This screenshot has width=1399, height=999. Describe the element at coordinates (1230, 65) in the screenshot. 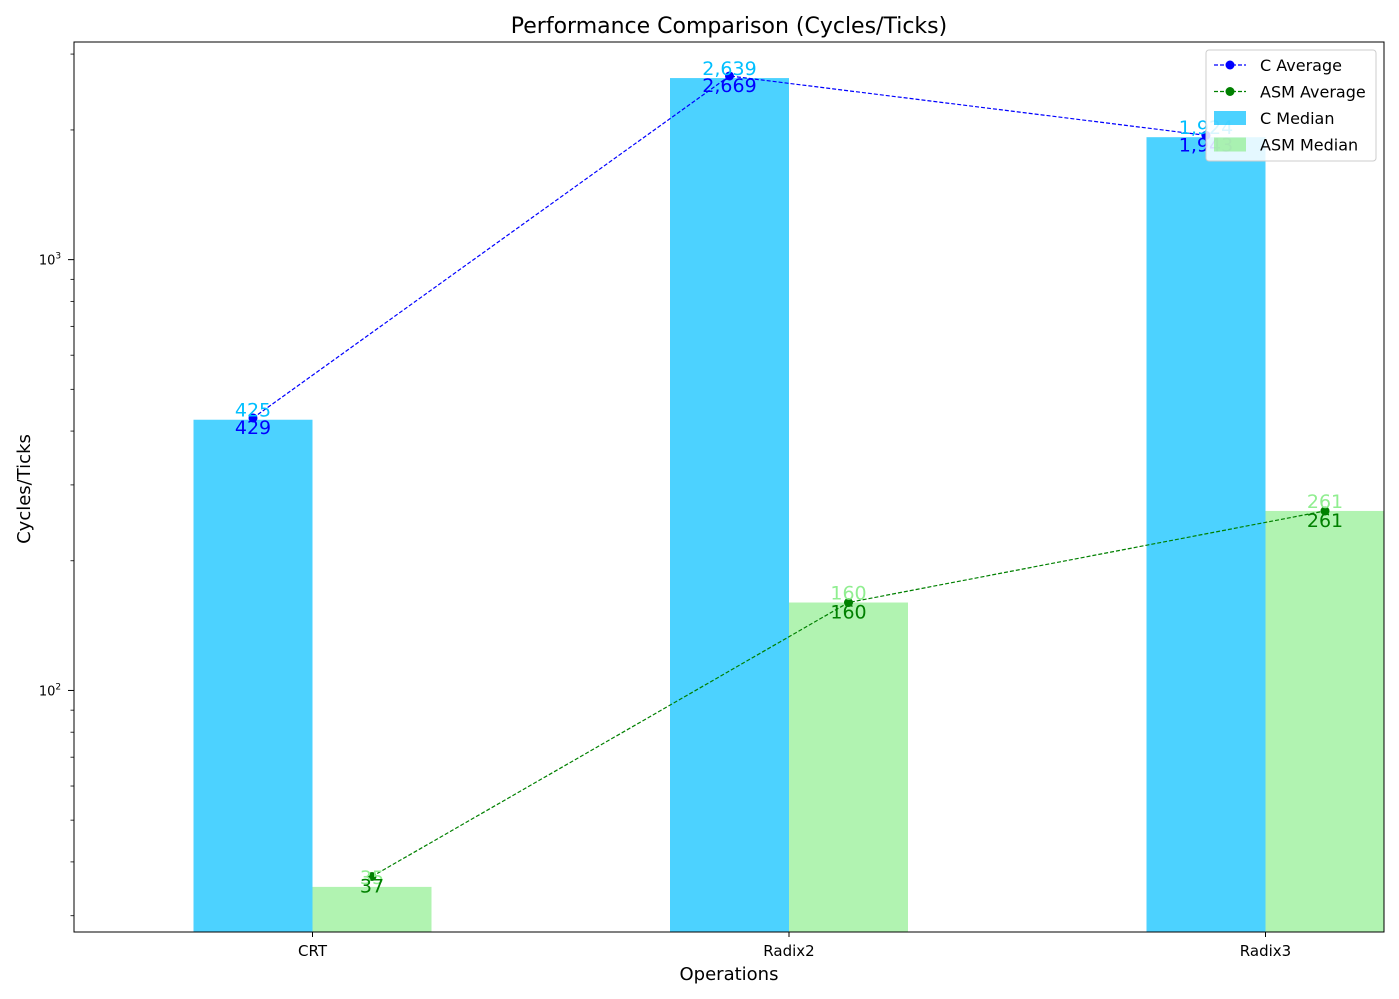

I see `legend-marker-c-average` at that location.